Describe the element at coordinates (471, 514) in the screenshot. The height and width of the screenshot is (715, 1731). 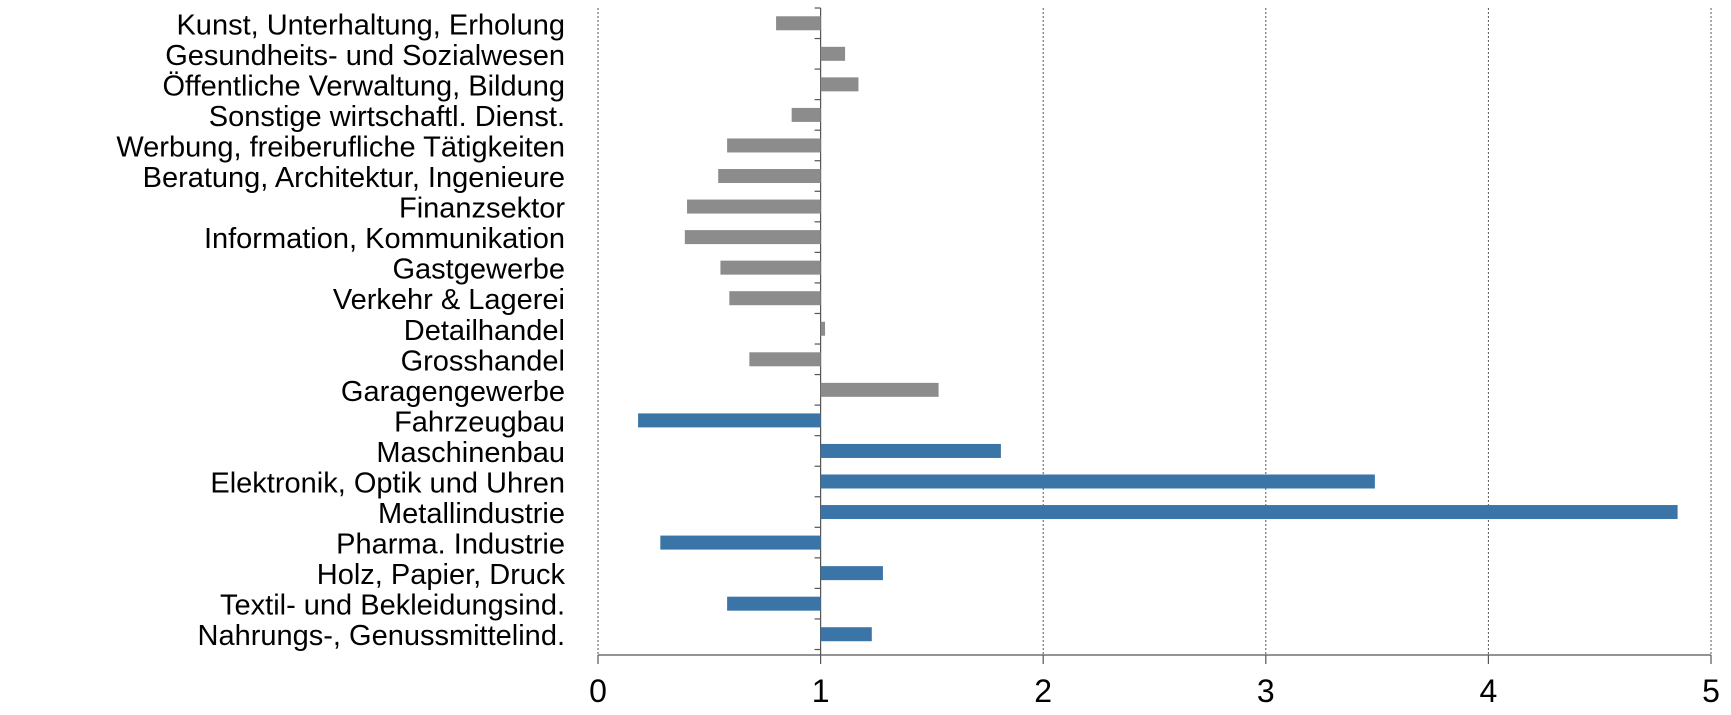
I see `category-label: Metallindustrie` at that location.